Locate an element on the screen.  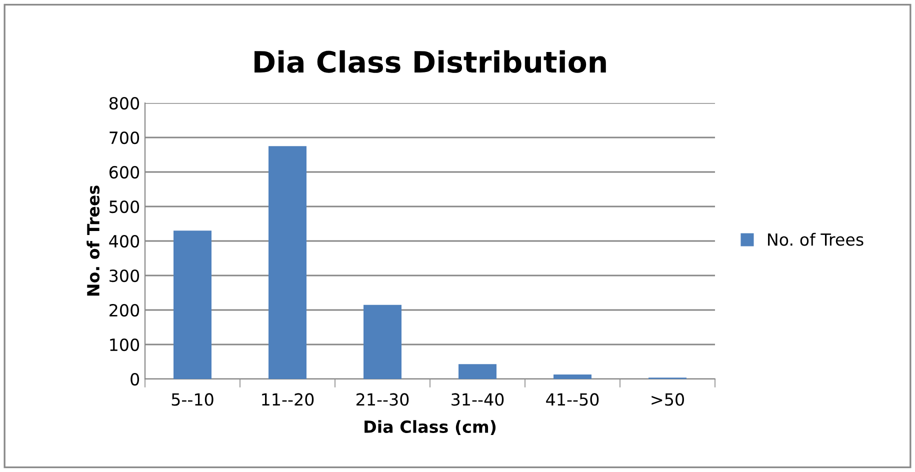
y-tick-label: 400 is located at coordinates (124, 241).